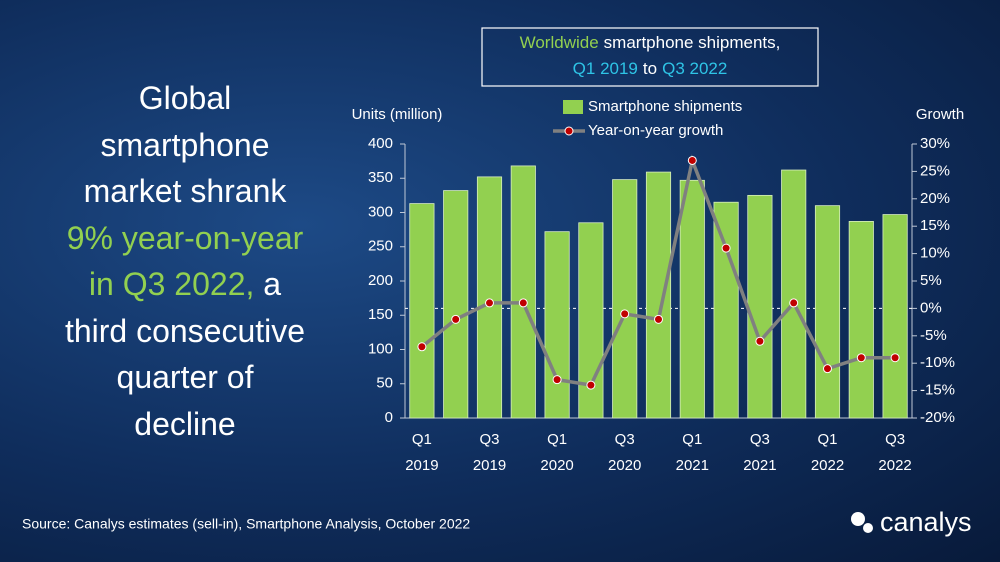  I want to click on headline-text: 9% year-on-year, so click(185, 237).